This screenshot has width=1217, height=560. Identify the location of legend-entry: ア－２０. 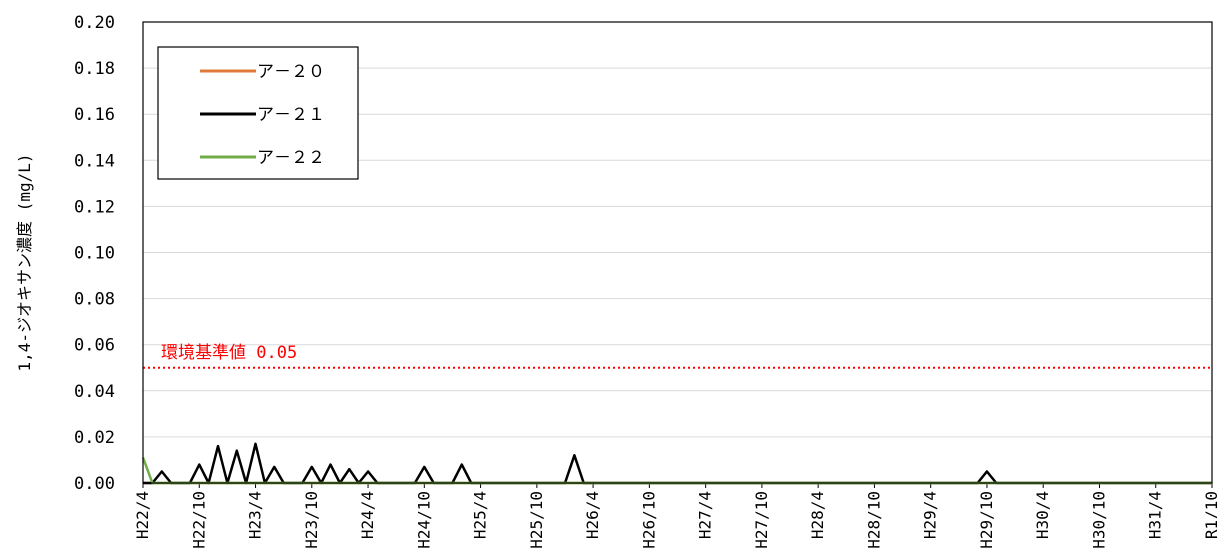
(291, 72).